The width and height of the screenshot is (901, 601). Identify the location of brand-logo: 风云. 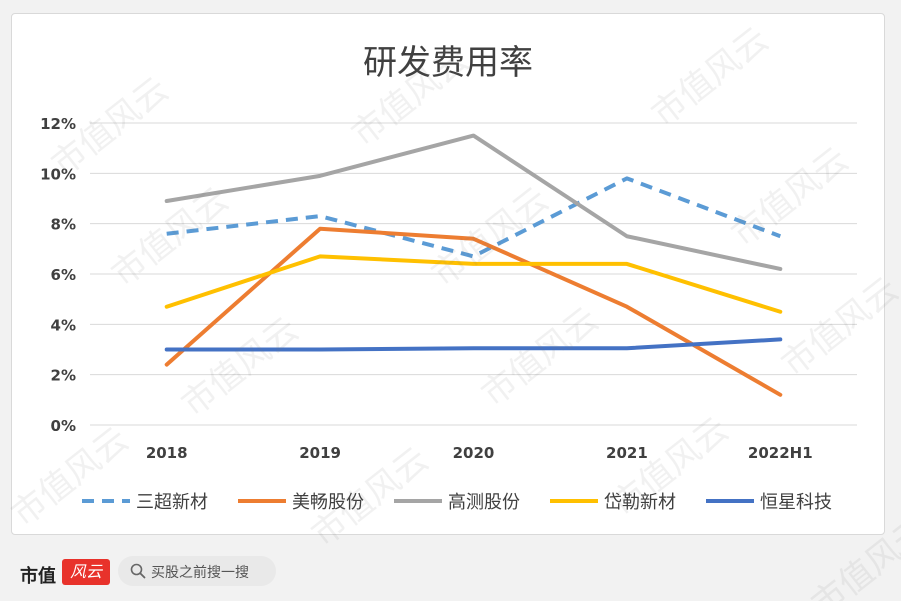
(86, 572).